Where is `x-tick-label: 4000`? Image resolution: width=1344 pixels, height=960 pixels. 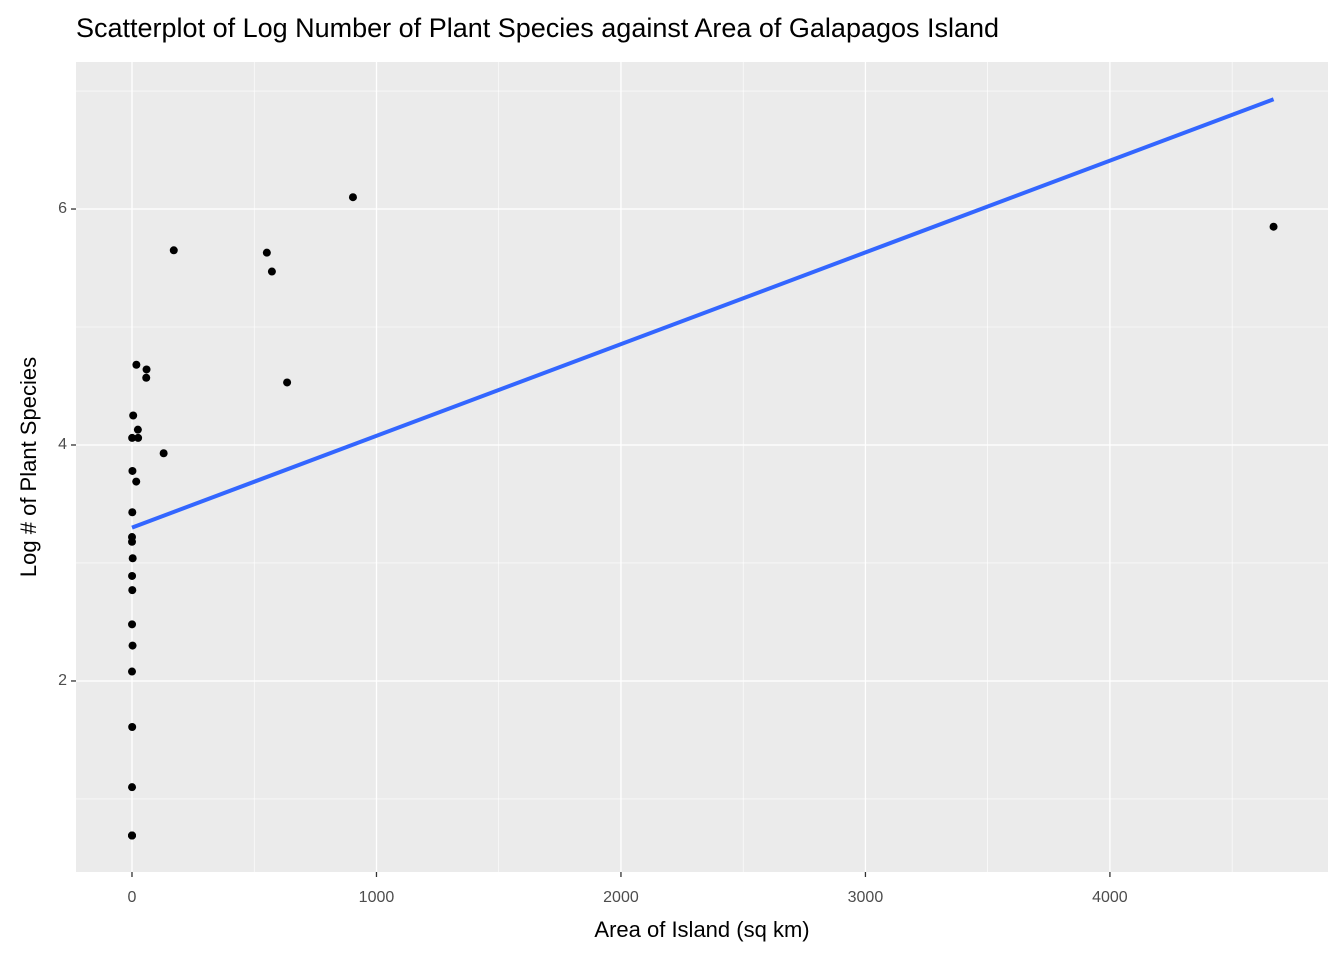
x-tick-label: 4000 is located at coordinates (1110, 897).